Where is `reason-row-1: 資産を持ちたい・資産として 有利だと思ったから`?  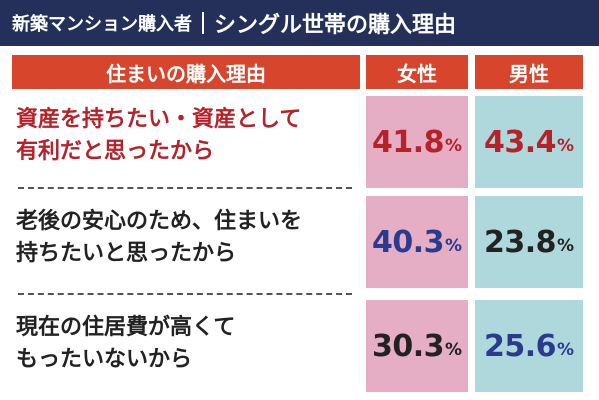 reason-row-1: 資産を持ちたい・資産として 有利だと思ったから is located at coordinates (186, 136).